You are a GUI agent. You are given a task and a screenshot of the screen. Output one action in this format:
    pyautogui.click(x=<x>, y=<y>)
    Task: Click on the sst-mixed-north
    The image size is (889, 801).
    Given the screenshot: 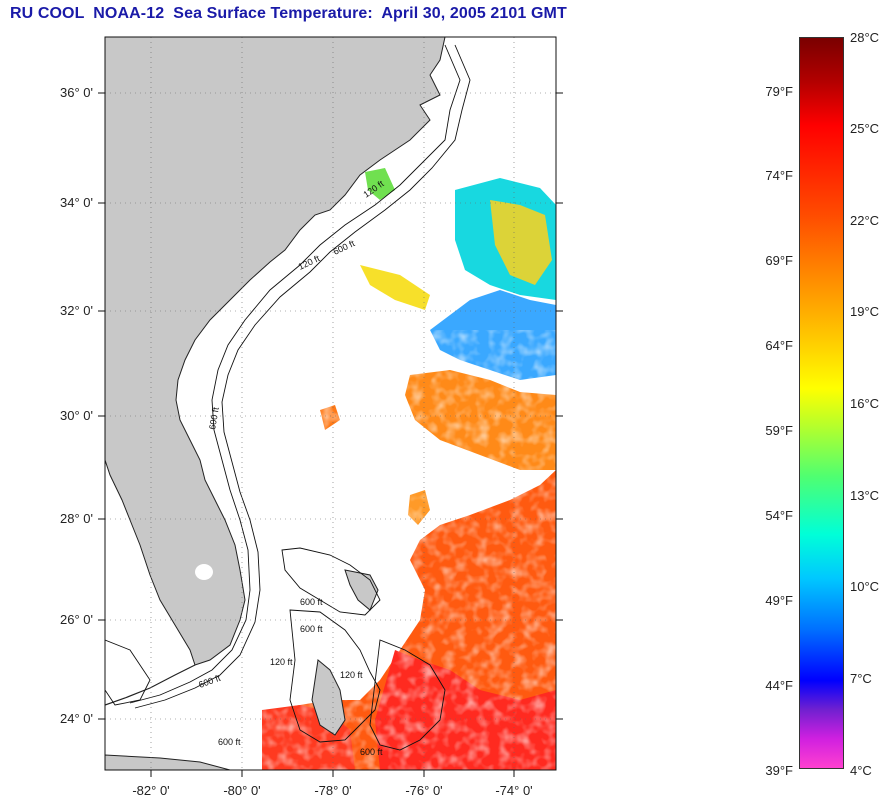 What is the action you would take?
    pyautogui.click(x=521, y=242)
    